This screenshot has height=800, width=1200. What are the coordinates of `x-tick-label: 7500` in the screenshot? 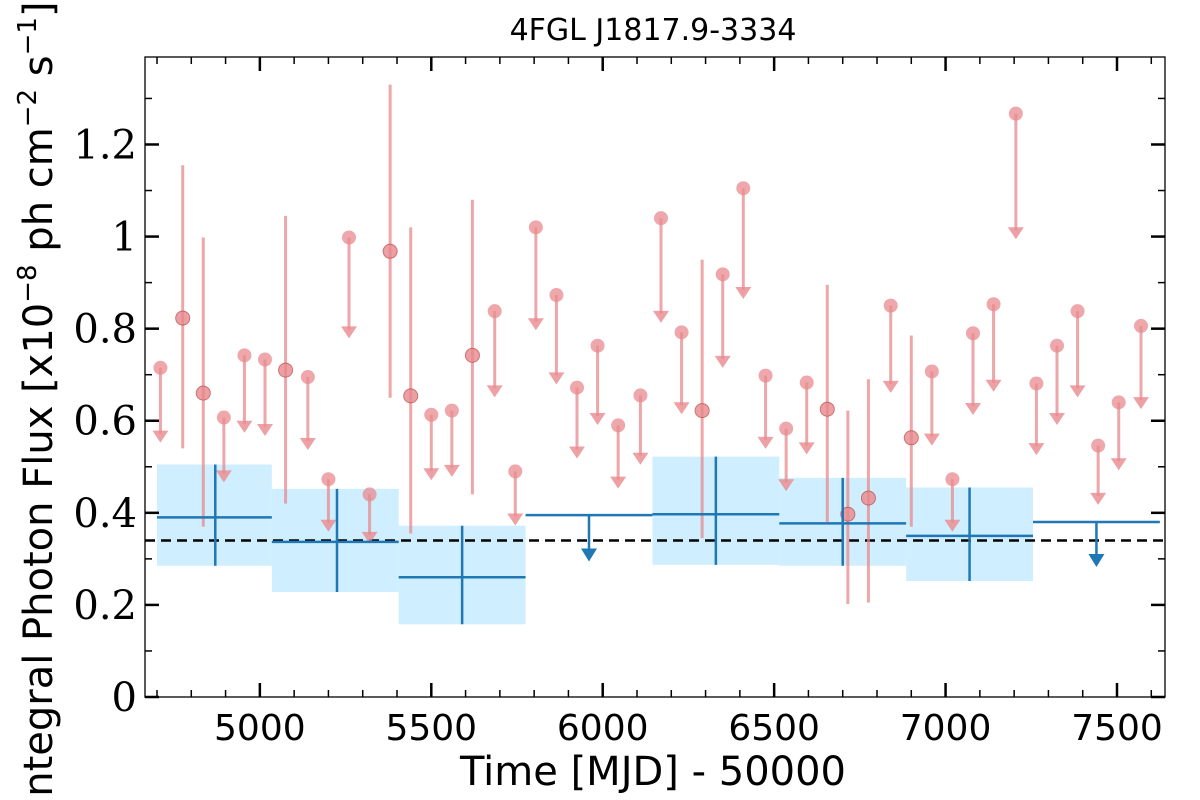 It's located at (1117, 728).